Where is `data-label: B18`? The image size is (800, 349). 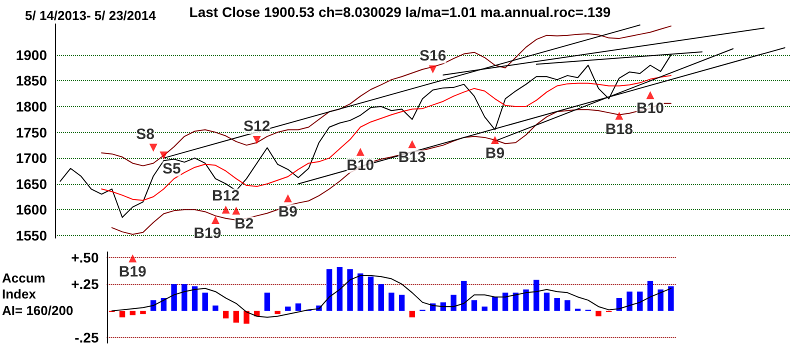 data-label: B18 is located at coordinates (619, 129).